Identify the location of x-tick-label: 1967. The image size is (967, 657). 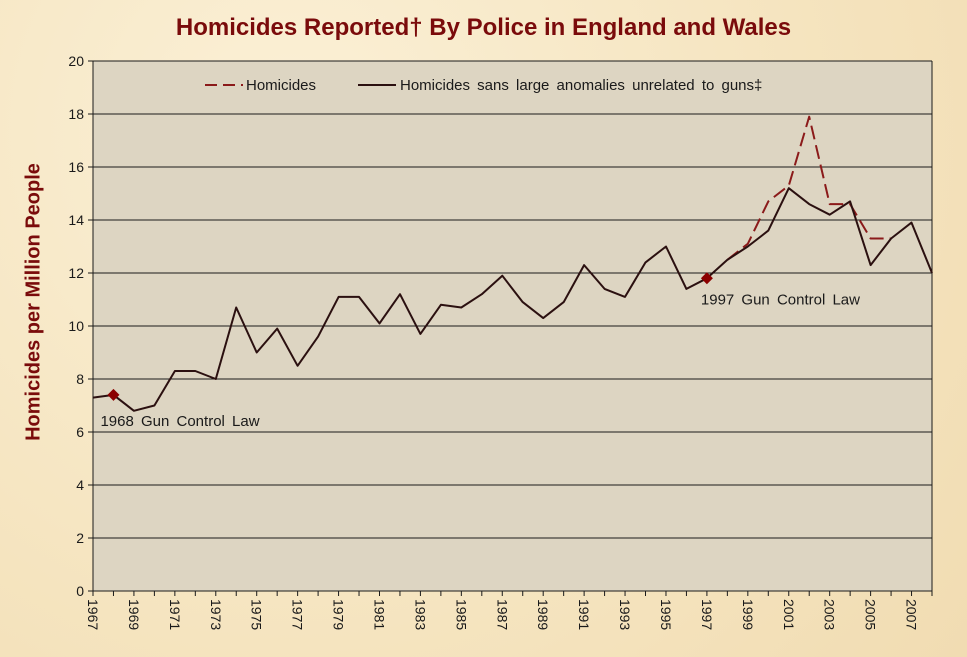
(93, 614).